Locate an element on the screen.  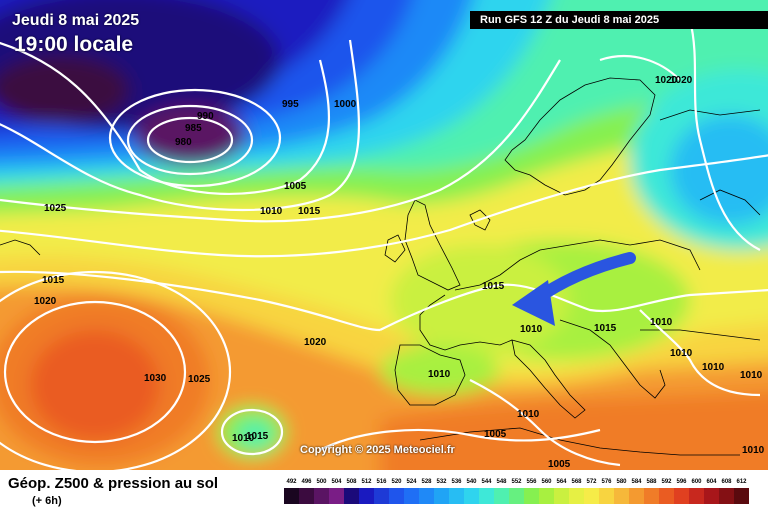
isobar-label: 990 is located at coordinates (205, 116).